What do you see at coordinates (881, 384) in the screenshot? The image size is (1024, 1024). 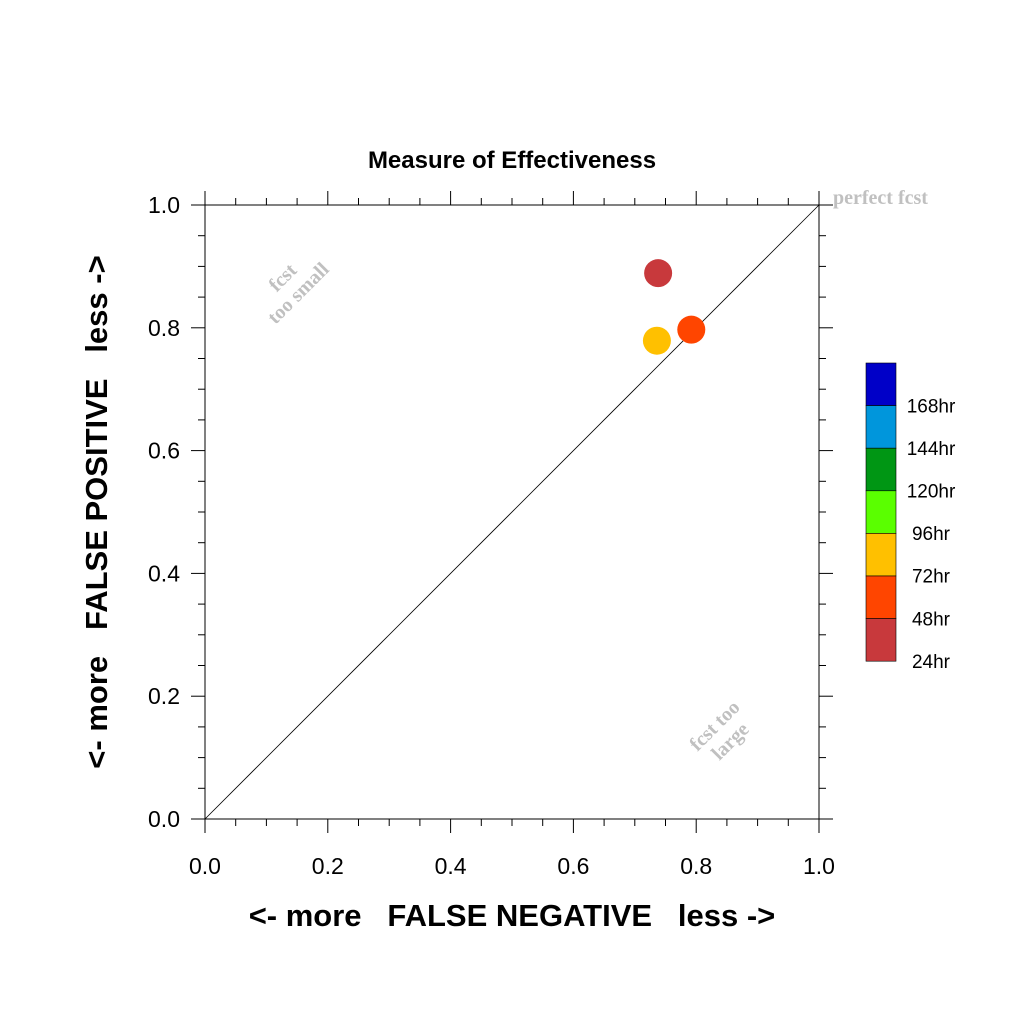 I see `legend-swatch-168hr` at bounding box center [881, 384].